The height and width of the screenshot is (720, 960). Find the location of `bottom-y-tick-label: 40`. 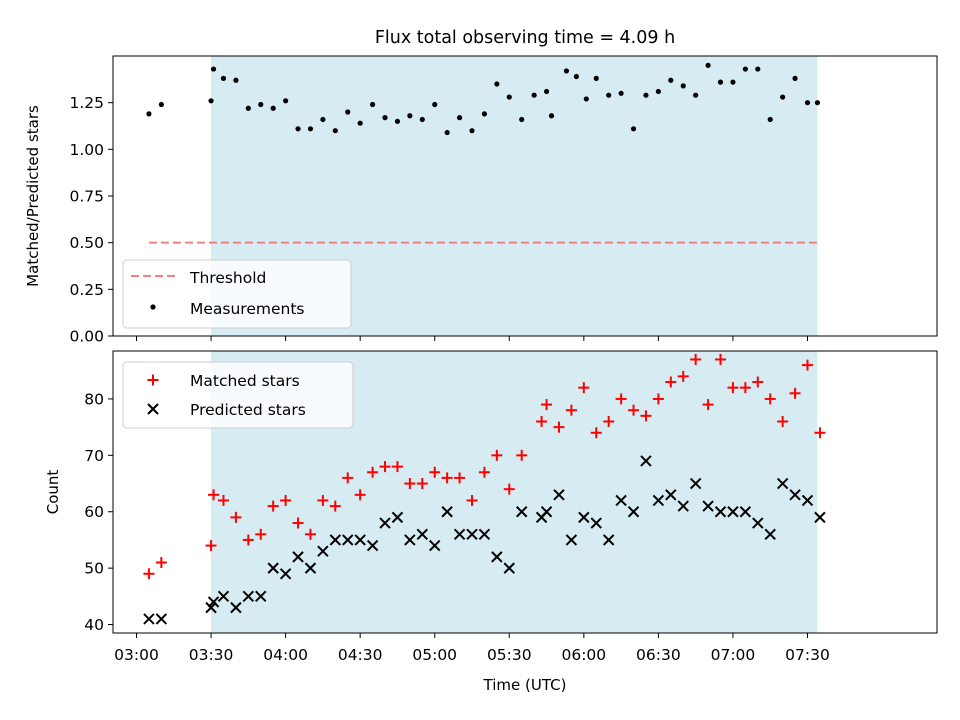

bottom-y-tick-label: 40 is located at coordinates (94, 625).